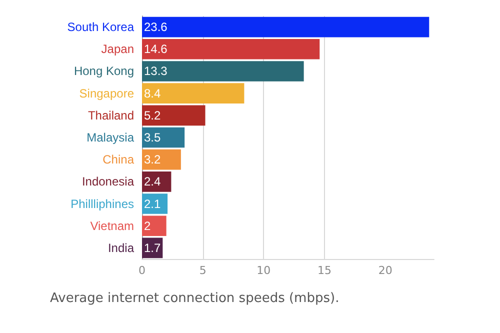 This screenshot has width=500, height=333. Describe the element at coordinates (111, 115) in the screenshot. I see `y-tick-label: Thailand` at that location.